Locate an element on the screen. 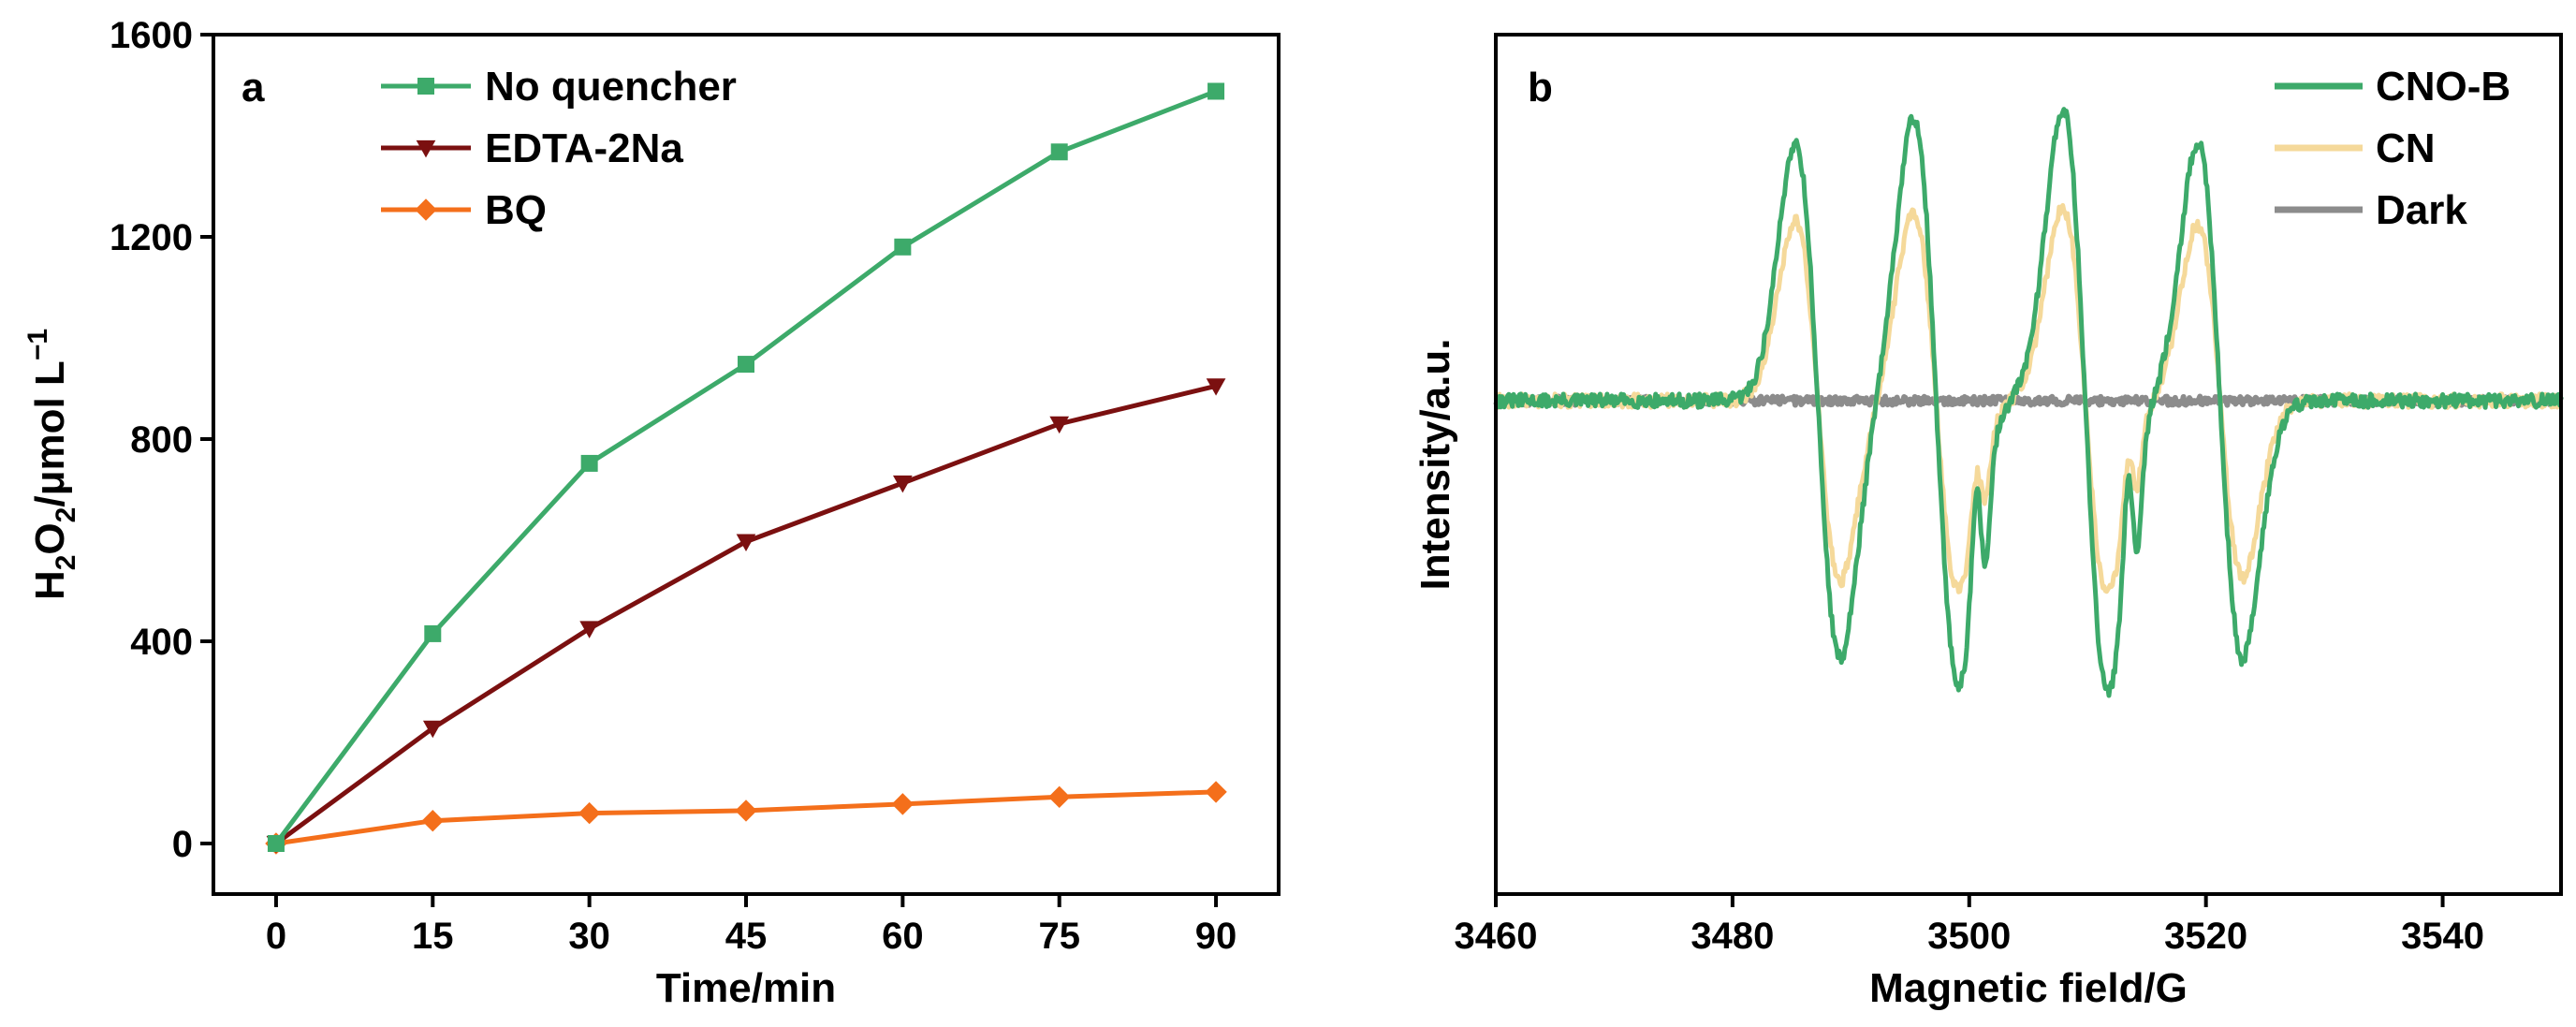 This screenshot has height=1027, width=2576. panel-a-label: a is located at coordinates (253, 88).